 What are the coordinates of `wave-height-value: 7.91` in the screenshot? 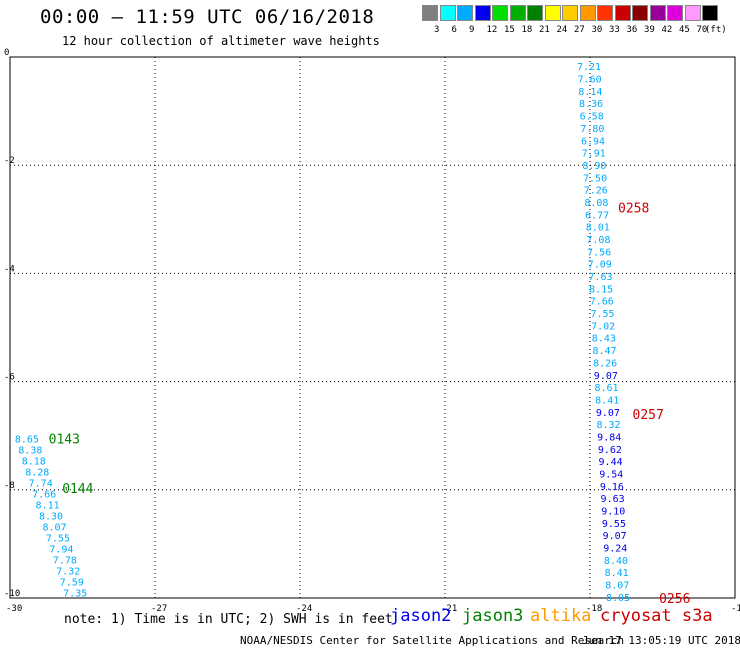 It's located at (594, 154).